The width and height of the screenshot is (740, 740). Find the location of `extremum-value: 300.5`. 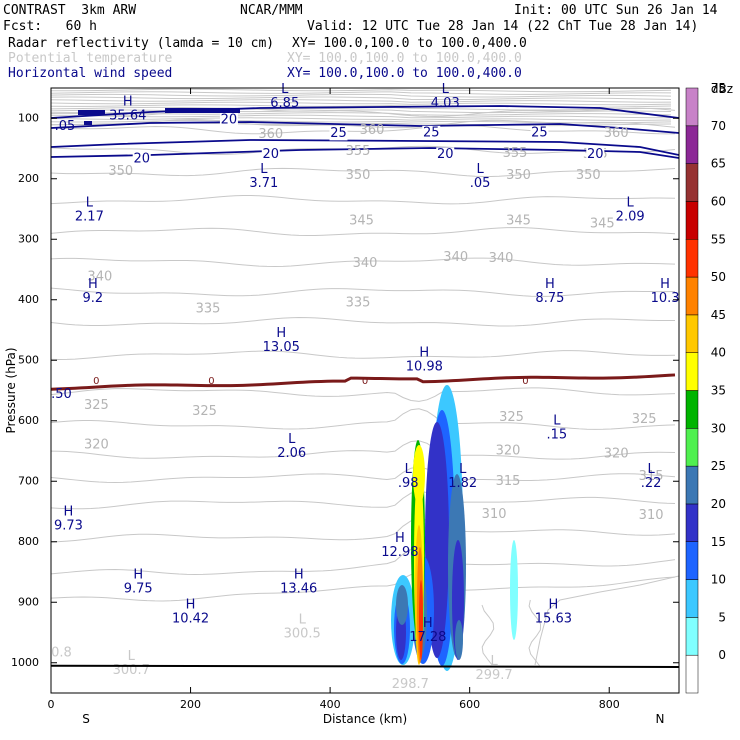

extremum-value: 300.5 is located at coordinates (302, 634).